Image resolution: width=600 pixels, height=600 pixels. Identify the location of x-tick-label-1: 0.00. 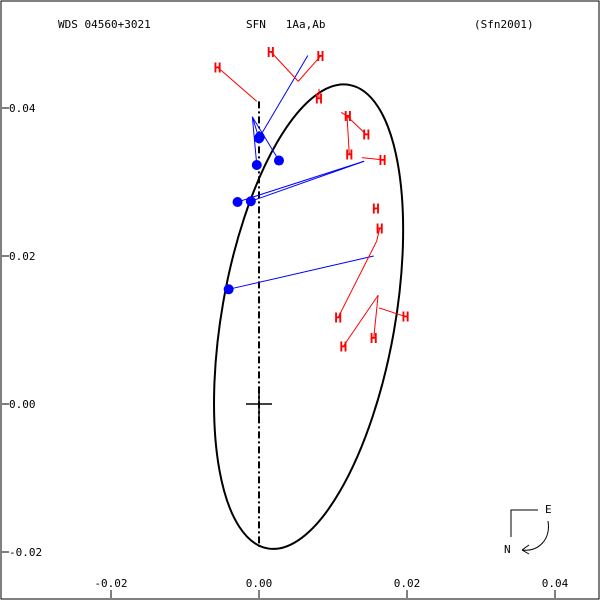
(259, 583).